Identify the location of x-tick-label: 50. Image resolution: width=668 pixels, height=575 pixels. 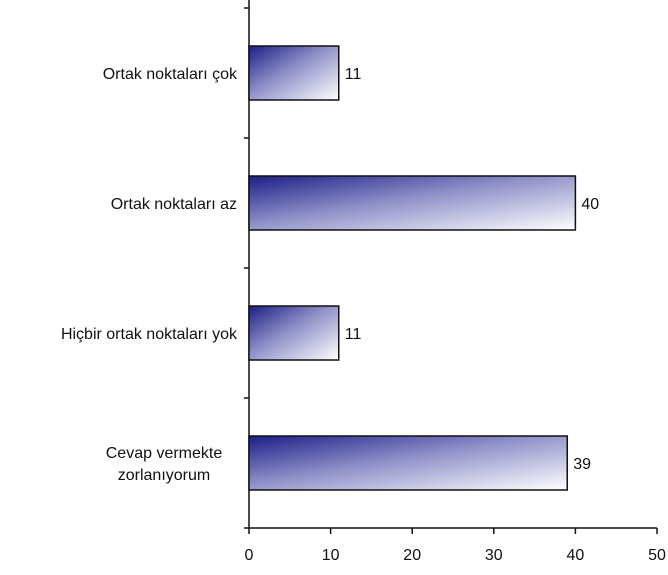
(657, 555).